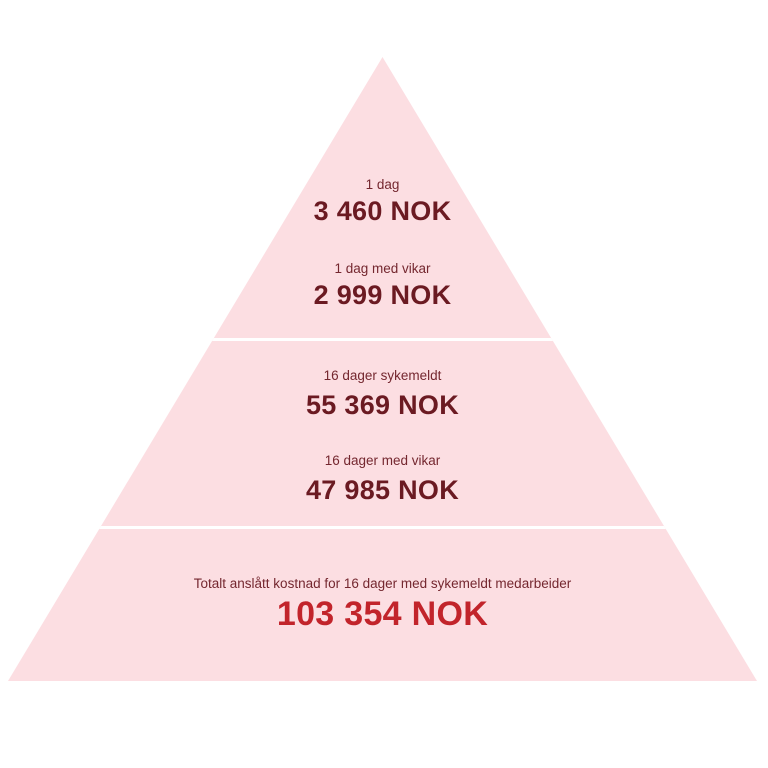 Image resolution: width=768 pixels, height=768 pixels. Describe the element at coordinates (382, 527) in the screenshot. I see `tier-divider-lower` at that location.